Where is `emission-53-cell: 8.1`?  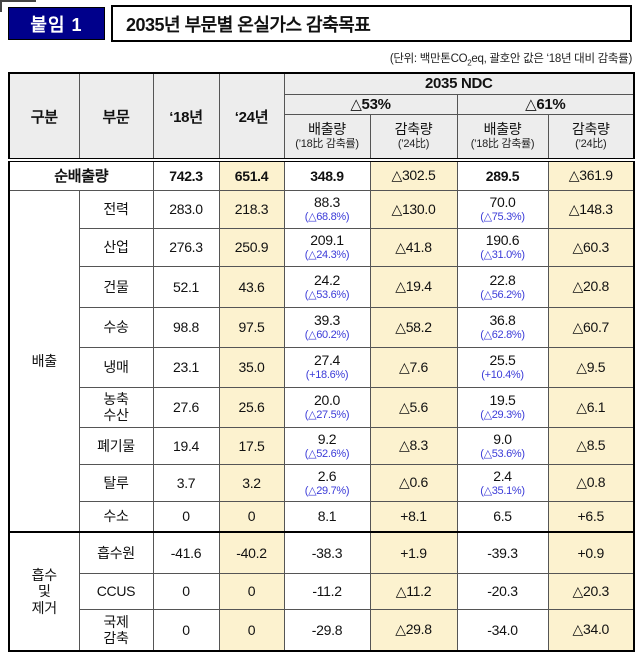
emission-53-cell: 8.1 is located at coordinates (327, 516).